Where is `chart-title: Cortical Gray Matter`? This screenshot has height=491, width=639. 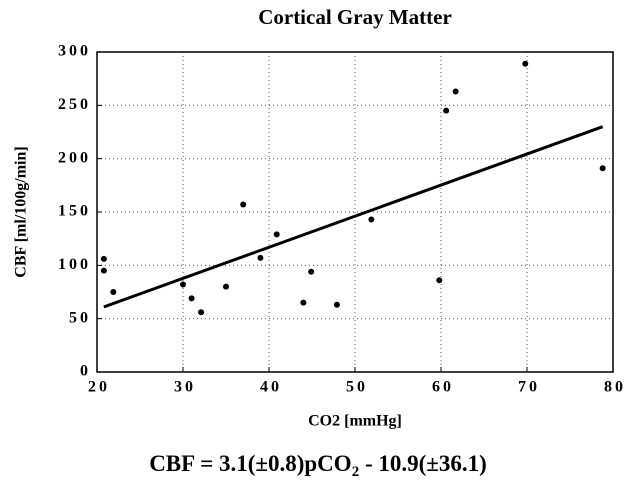 chart-title: Cortical Gray Matter is located at coordinates (355, 17).